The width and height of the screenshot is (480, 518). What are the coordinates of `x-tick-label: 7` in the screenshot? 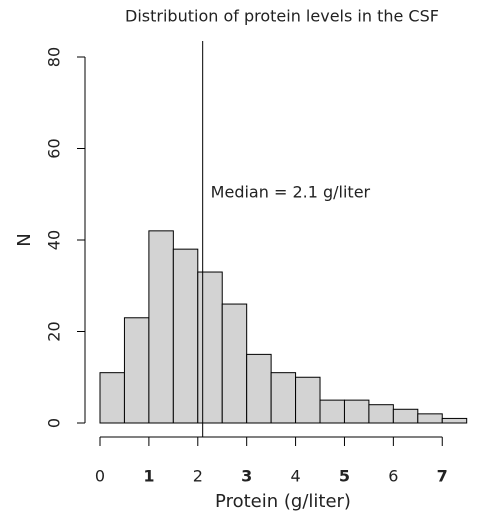 It's located at (442, 476).